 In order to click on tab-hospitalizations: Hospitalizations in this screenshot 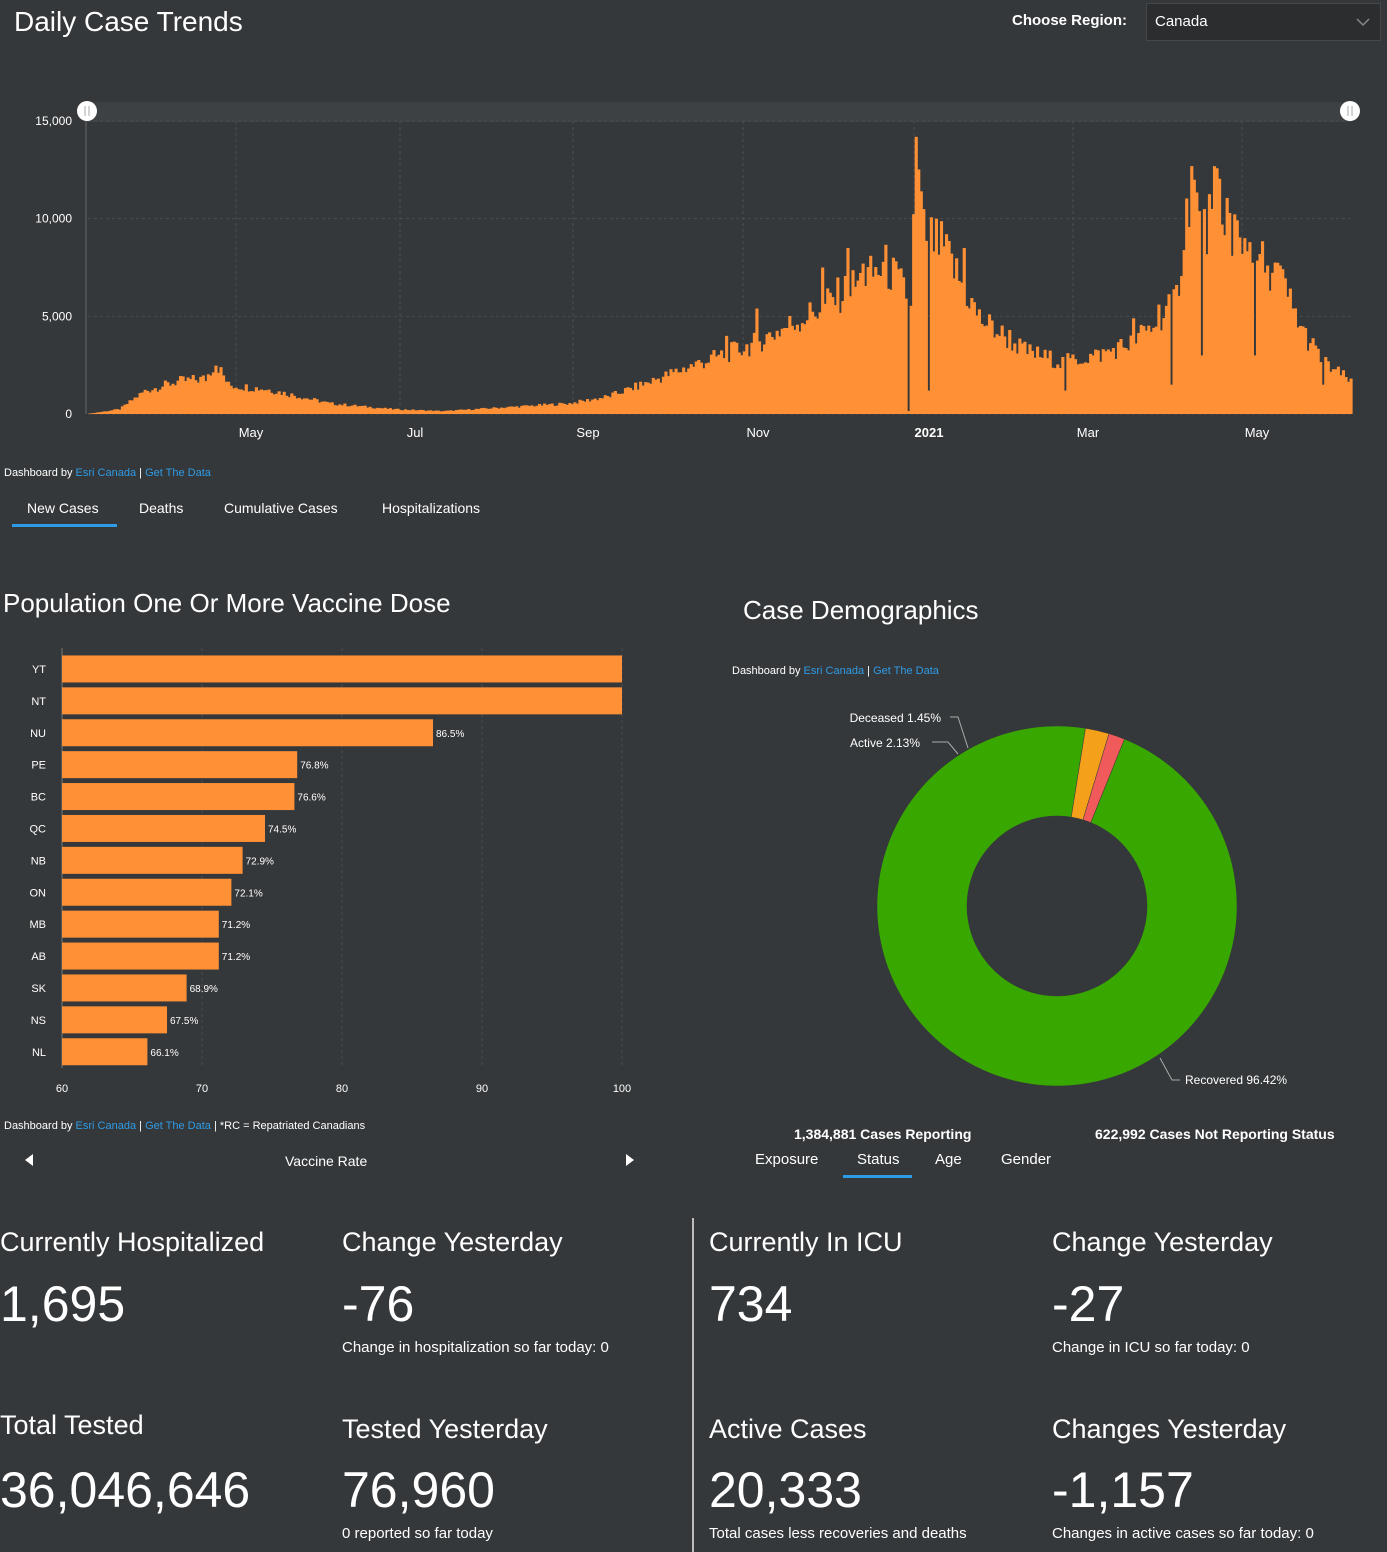, I will do `click(431, 508)`.